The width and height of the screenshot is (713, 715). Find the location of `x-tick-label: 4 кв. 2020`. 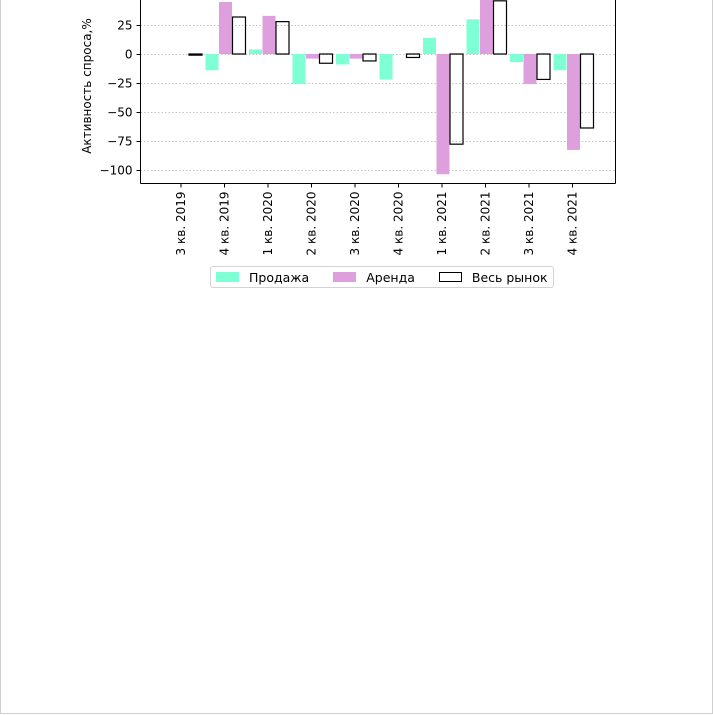

x-tick-label: 4 кв. 2020 is located at coordinates (399, 224).